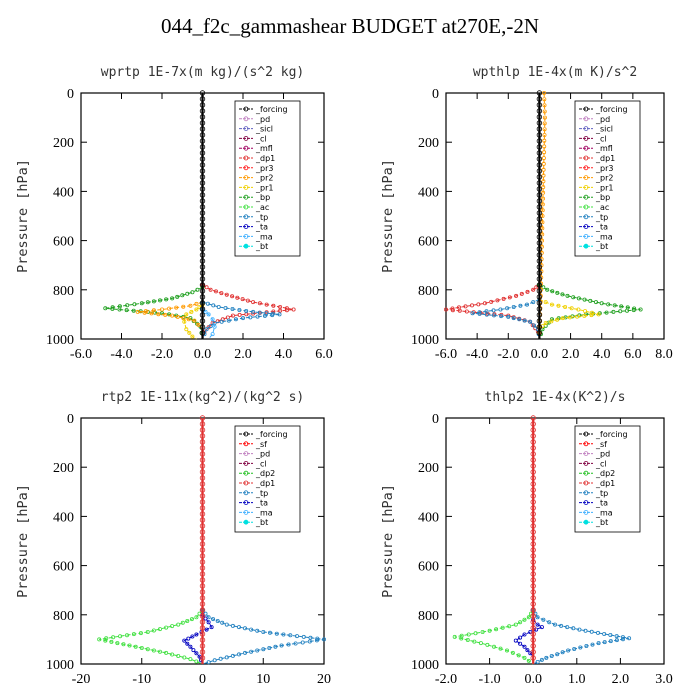 This screenshot has width=700, height=700. Describe the element at coordinates (555, 72) in the screenshot. I see `chart-title: wpthlp 1E-4x(m K)/s^2` at that location.